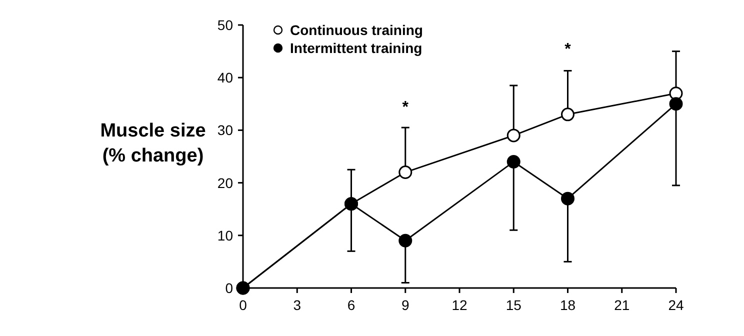 This screenshot has height=336, width=744. I want to click on y-tick-label: 50, so click(225, 25).